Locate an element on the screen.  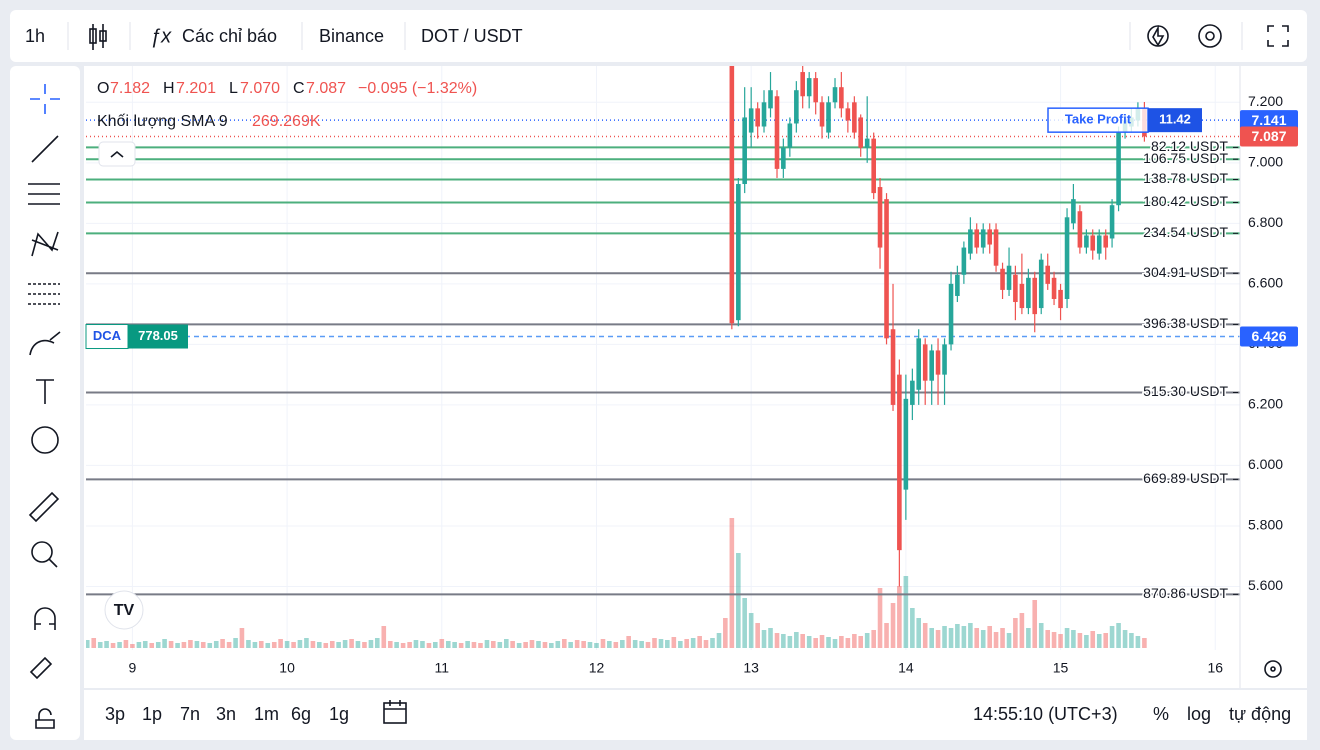
pattern-tool is located at coordinates (45, 244).